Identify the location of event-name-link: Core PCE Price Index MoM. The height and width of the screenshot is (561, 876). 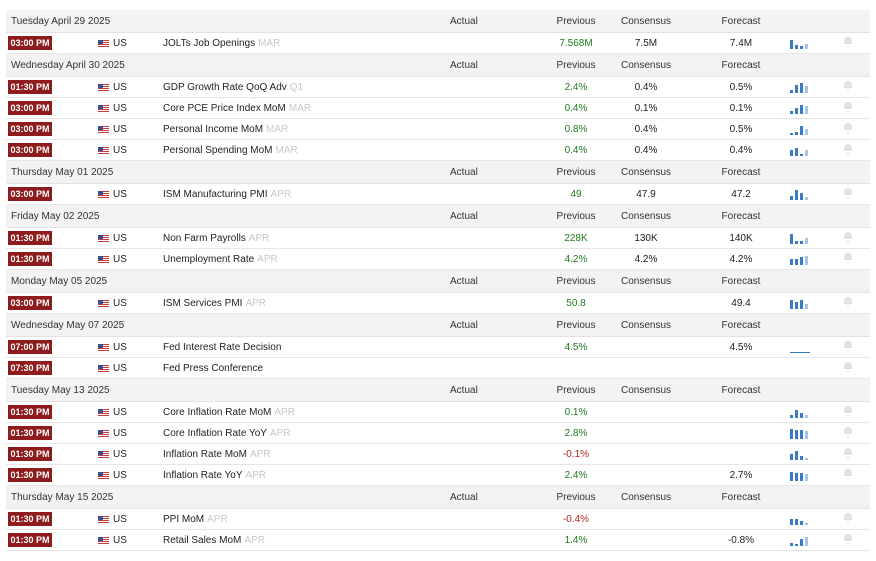
(224, 108).